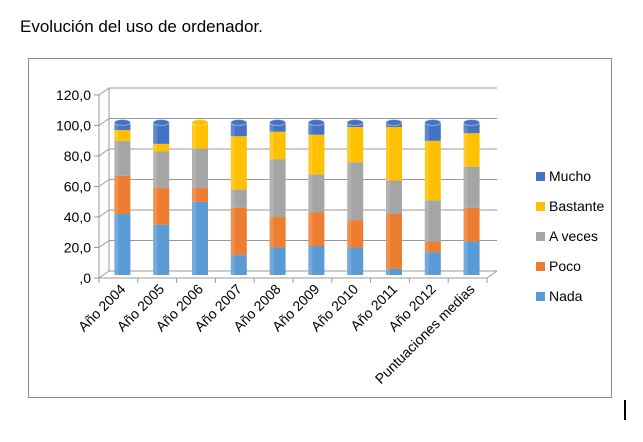 This screenshot has width=643, height=442. What do you see at coordinates (625, 410) in the screenshot?
I see `text-cursor` at bounding box center [625, 410].